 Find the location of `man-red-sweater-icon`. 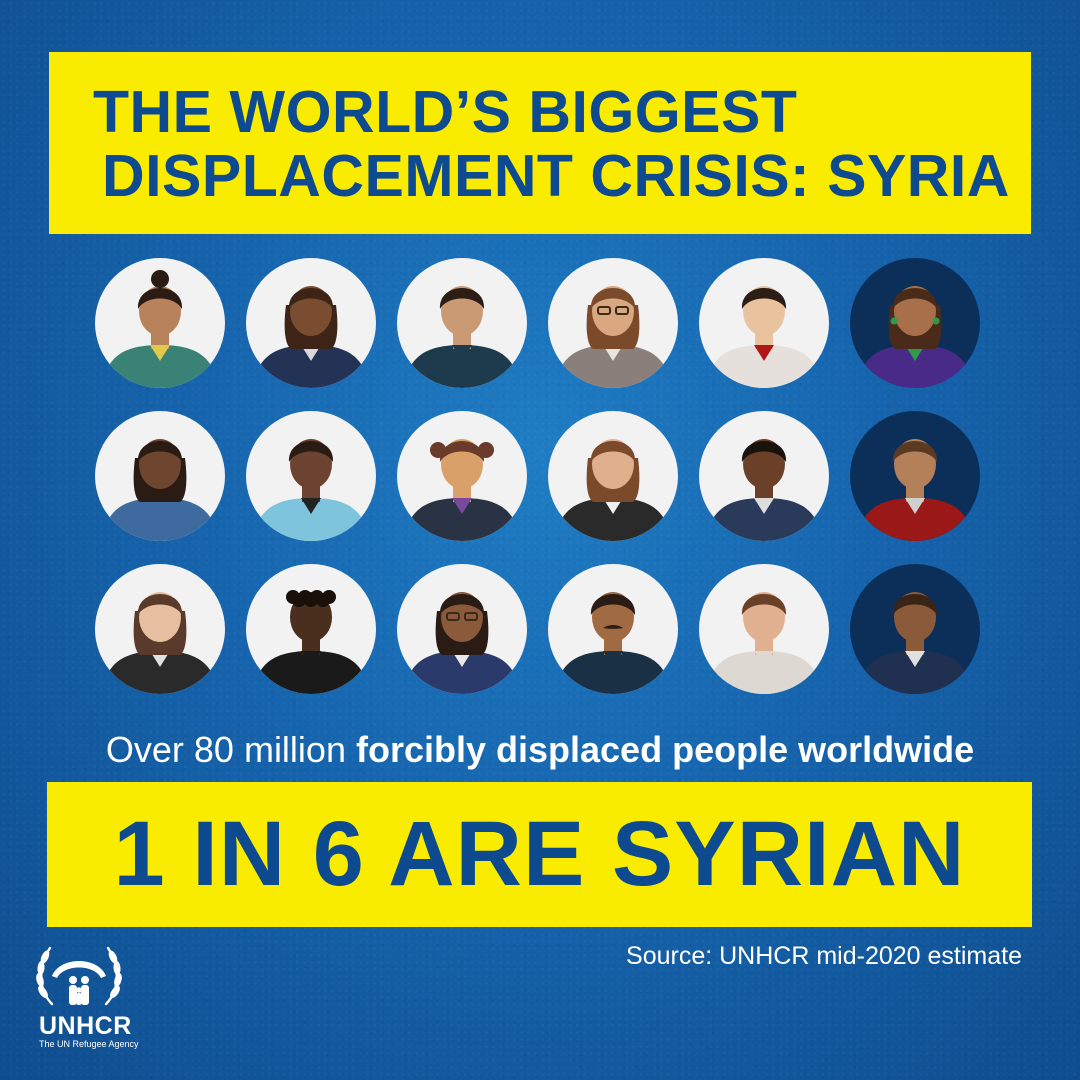

man-red-sweater-icon is located at coordinates (915, 476).